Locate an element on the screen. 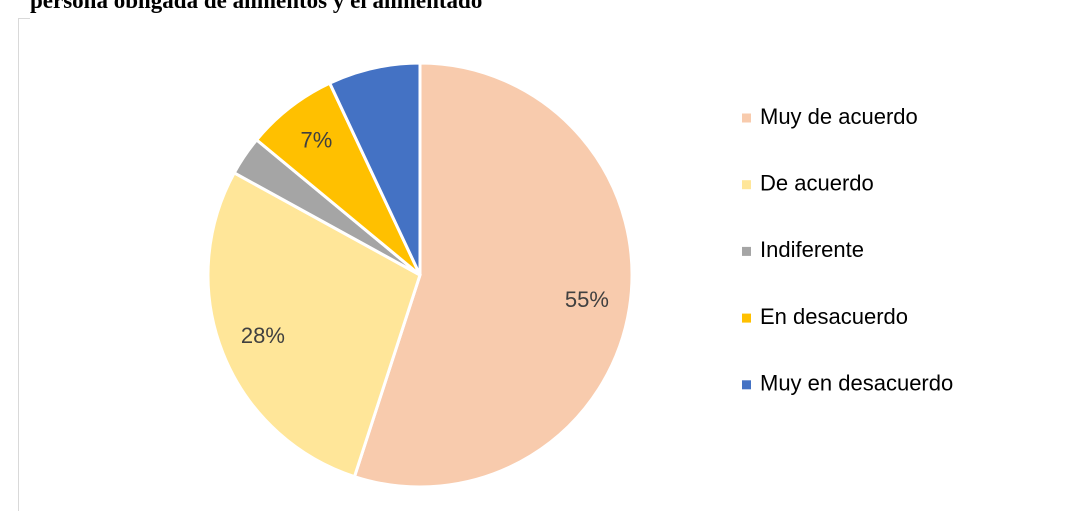 This screenshot has height=511, width=1084. legend-label: Indiferente is located at coordinates (812, 249).